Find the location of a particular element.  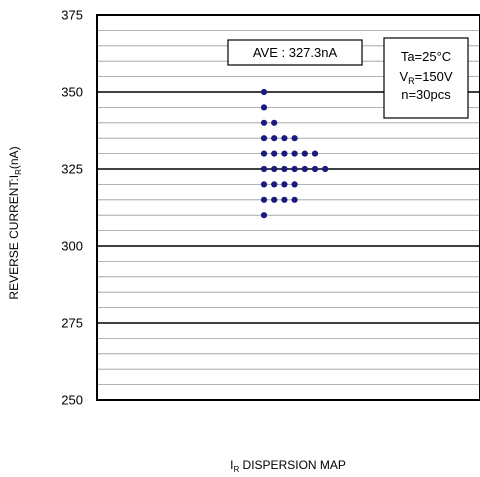

y-tick-label: 350 is located at coordinates (72, 92).